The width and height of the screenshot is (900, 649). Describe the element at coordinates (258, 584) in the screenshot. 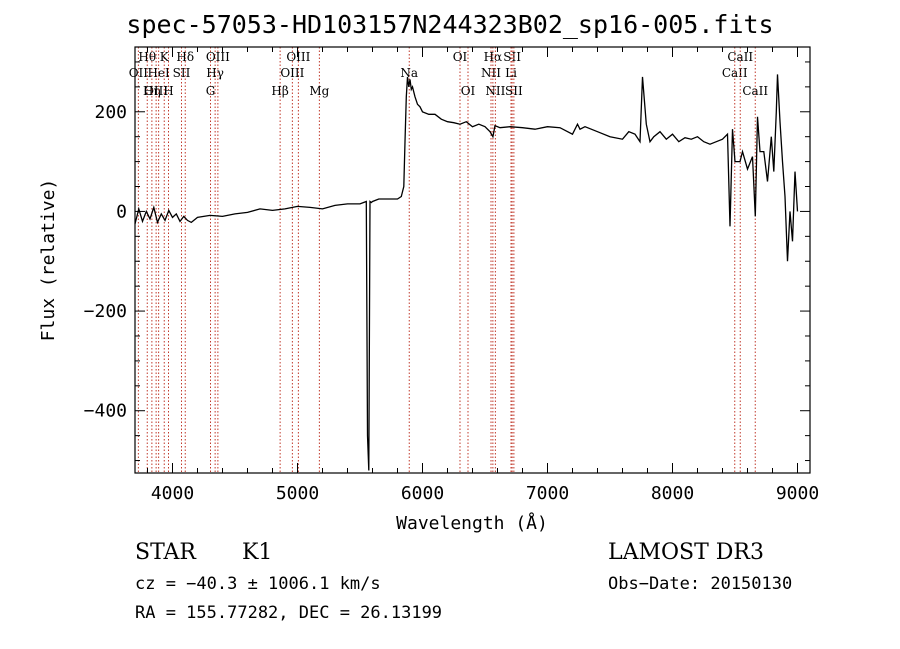

I see `redshift-cz: cz = −40.3 ± 1006.1 km/s` at that location.